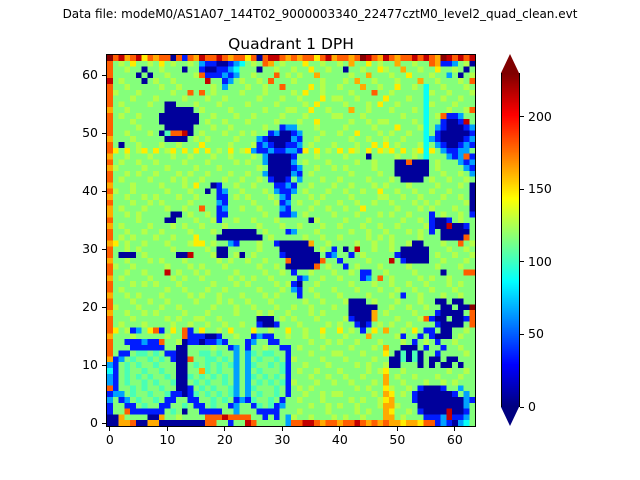 Image resolution: width=640 pixels, height=480 pixels. What do you see at coordinates (90, 365) in the screenshot?
I see `y-tick-label: 10` at bounding box center [90, 365].